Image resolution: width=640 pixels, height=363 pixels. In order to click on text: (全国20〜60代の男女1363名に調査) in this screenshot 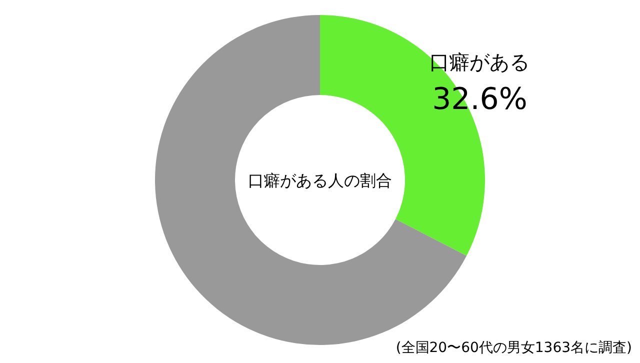, I will do `click(514, 348)`.